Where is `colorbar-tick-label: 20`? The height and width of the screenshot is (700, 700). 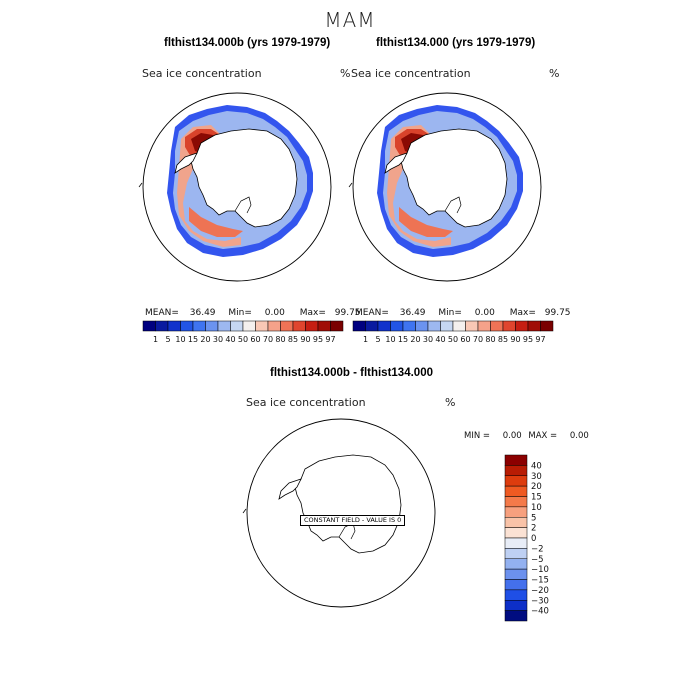
colorbar-tick-label: 20 is located at coordinates (536, 487).